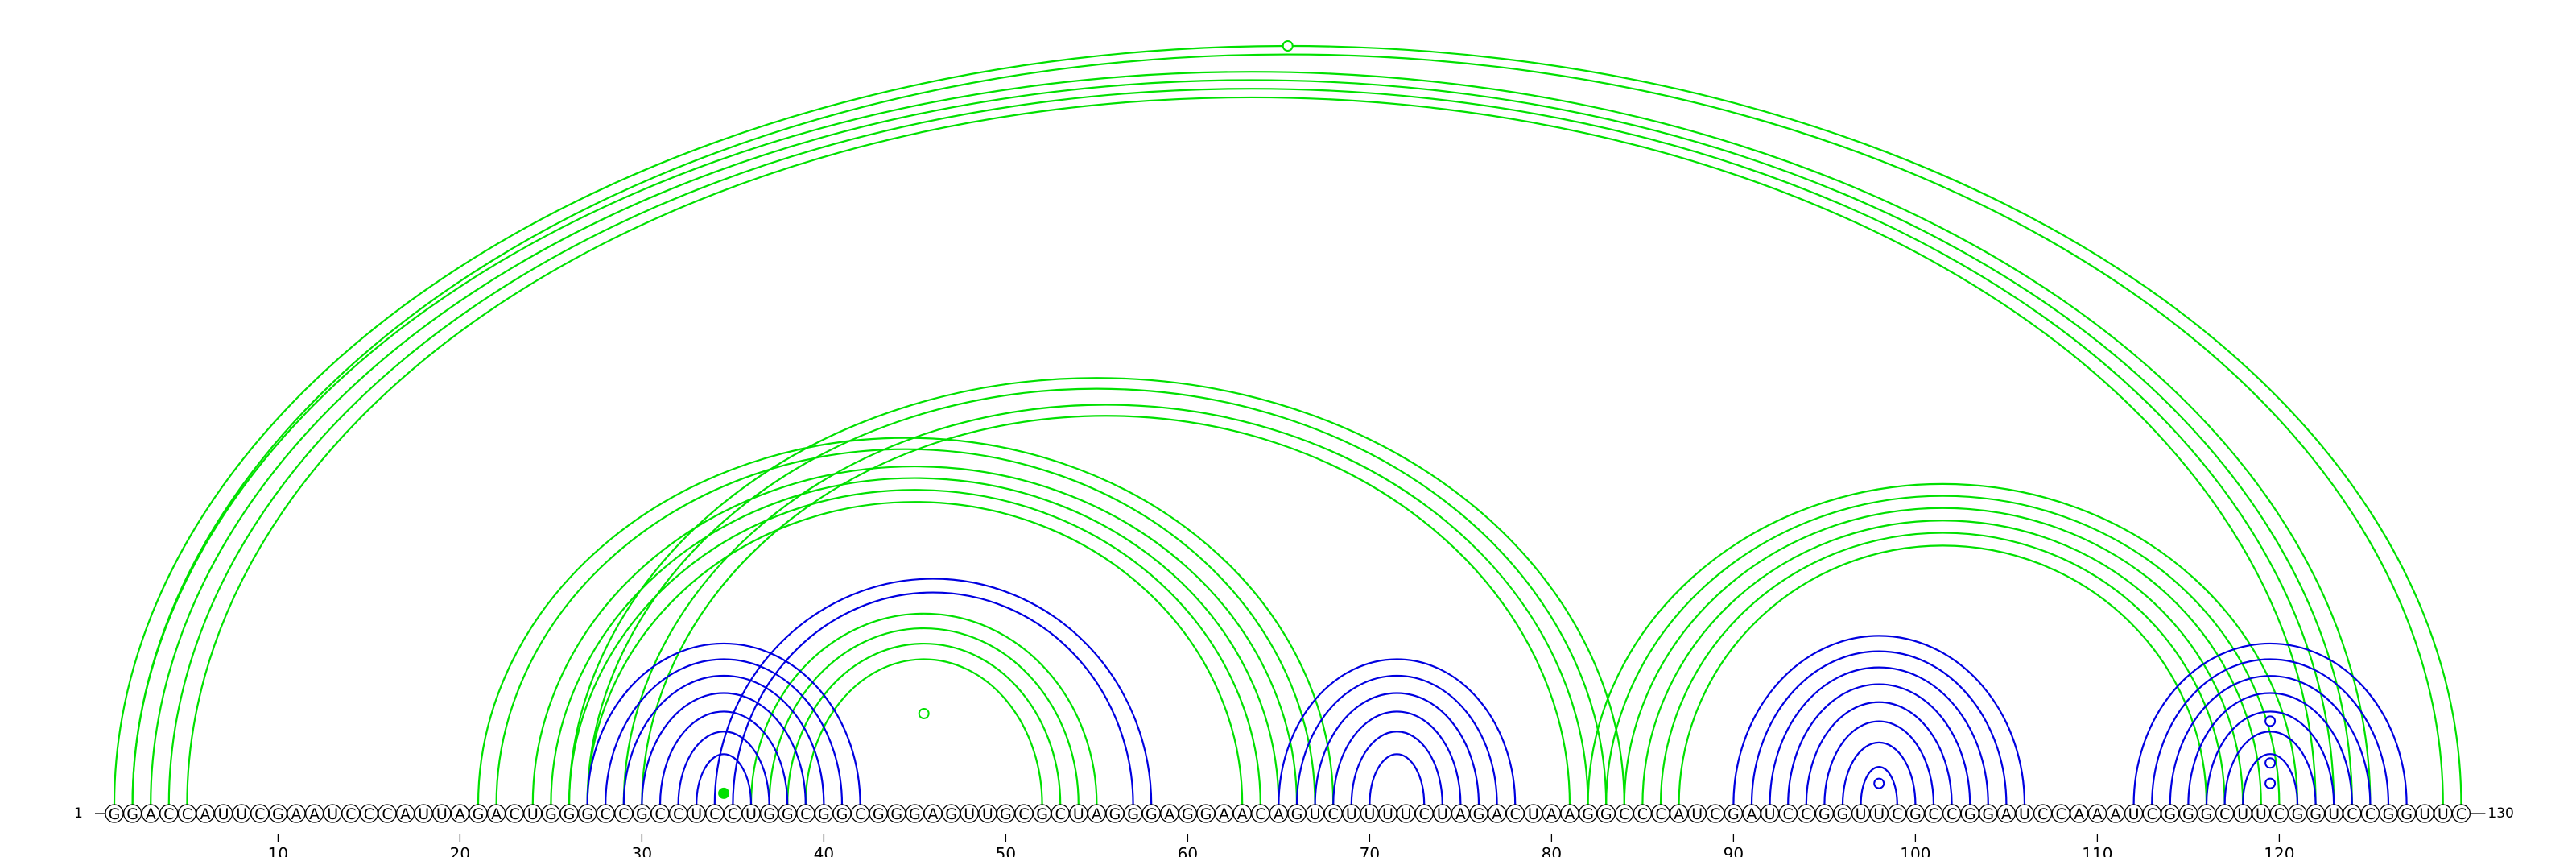 The height and width of the screenshot is (857, 2576). Describe the element at coordinates (1552, 850) in the screenshot. I see `tick-label: 80` at that location.